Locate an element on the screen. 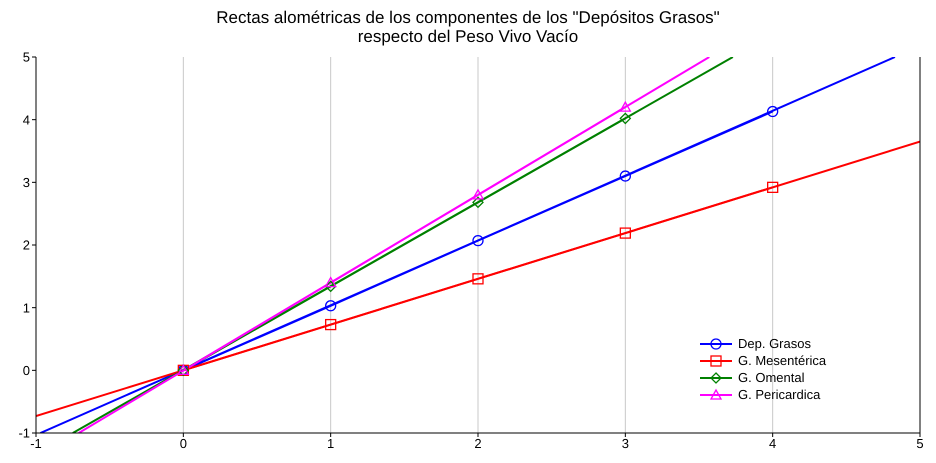  x-tick-label: 5 is located at coordinates (920, 444).